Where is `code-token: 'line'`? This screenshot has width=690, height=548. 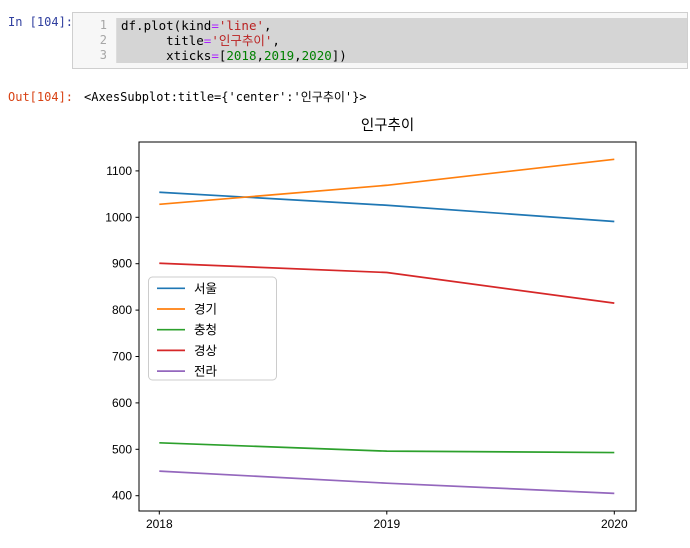 code-token: 'line' is located at coordinates (241, 25).